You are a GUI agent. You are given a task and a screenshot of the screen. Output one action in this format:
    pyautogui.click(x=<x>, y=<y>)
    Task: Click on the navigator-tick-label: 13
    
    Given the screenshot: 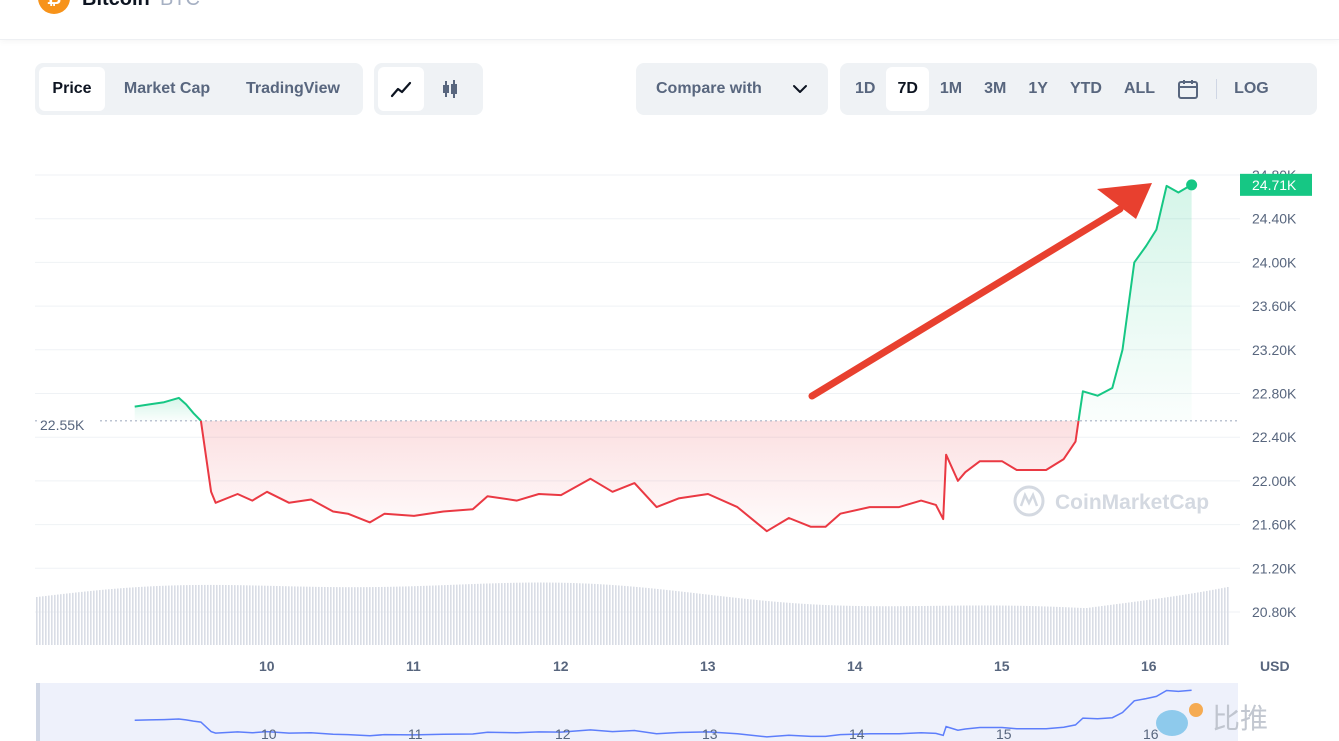 What is the action you would take?
    pyautogui.click(x=710, y=733)
    